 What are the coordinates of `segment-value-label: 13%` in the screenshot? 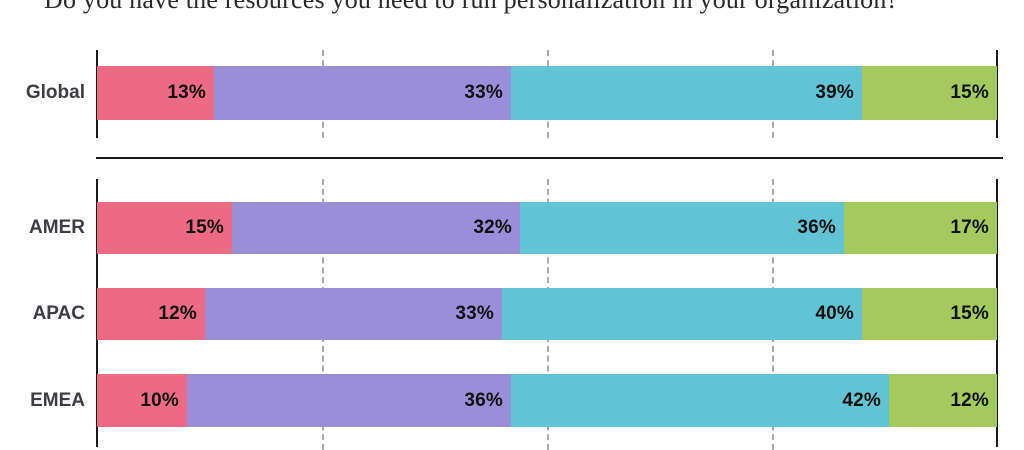 It's located at (186, 92).